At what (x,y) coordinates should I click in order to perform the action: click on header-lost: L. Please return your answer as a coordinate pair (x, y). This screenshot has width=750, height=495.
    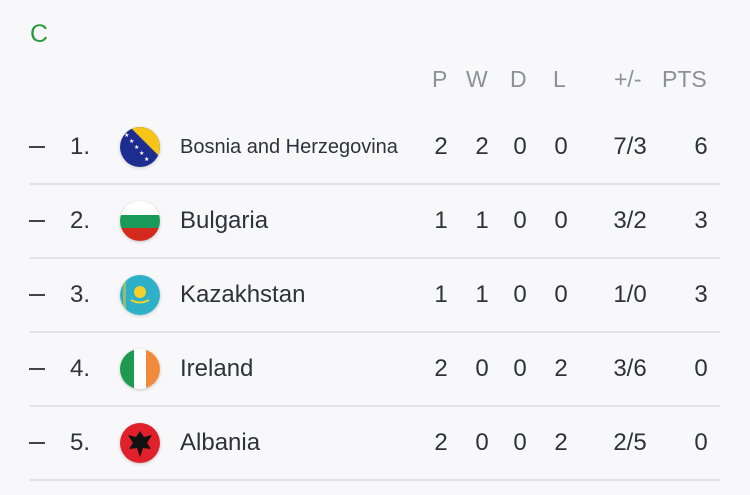
    Looking at the image, I should click on (559, 79).